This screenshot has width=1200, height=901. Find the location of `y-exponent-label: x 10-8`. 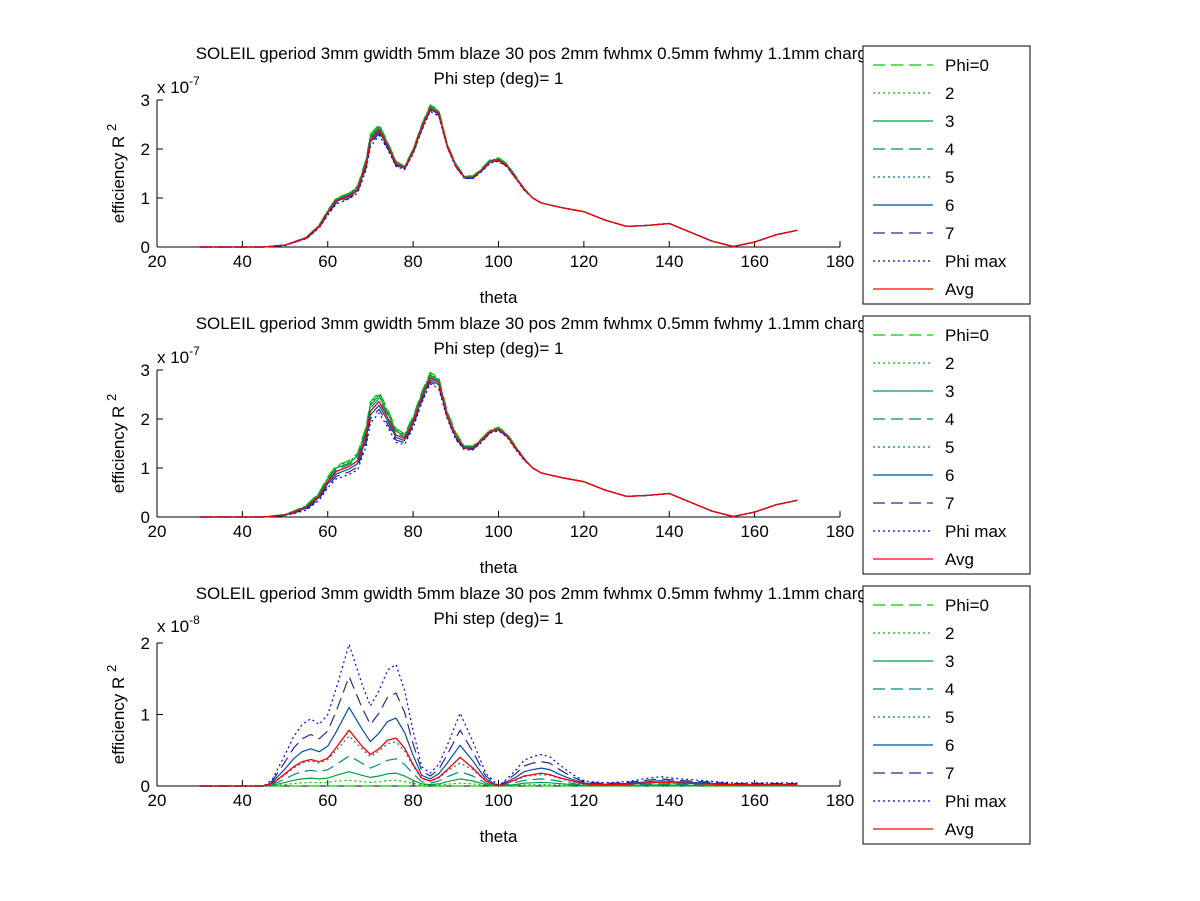

y-exponent-label: x 10-8 is located at coordinates (178, 624).